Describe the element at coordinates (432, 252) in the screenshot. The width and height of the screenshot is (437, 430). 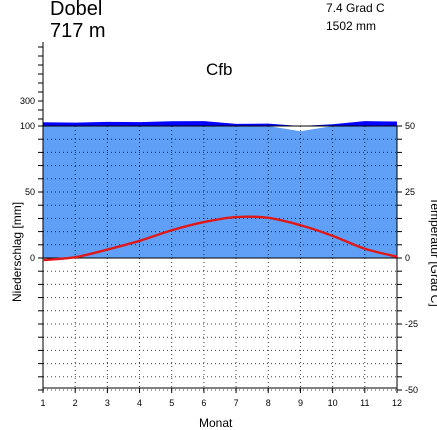
I see `y-axis-right-label: Temperatur [Grad C]` at that location.